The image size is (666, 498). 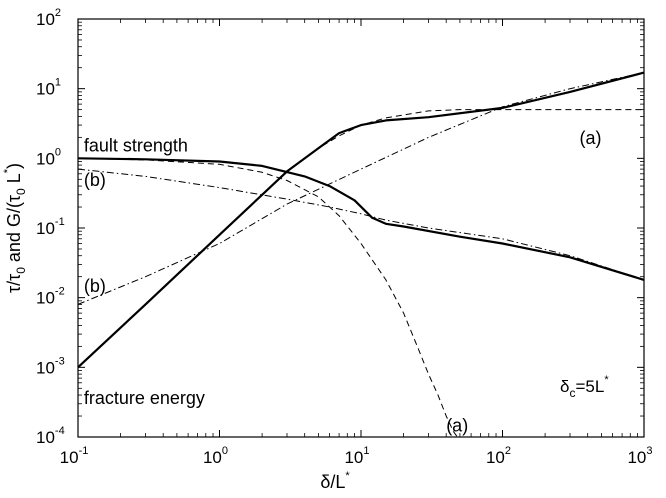 I want to click on x-tick-label-3: 10², so click(x=498, y=456).